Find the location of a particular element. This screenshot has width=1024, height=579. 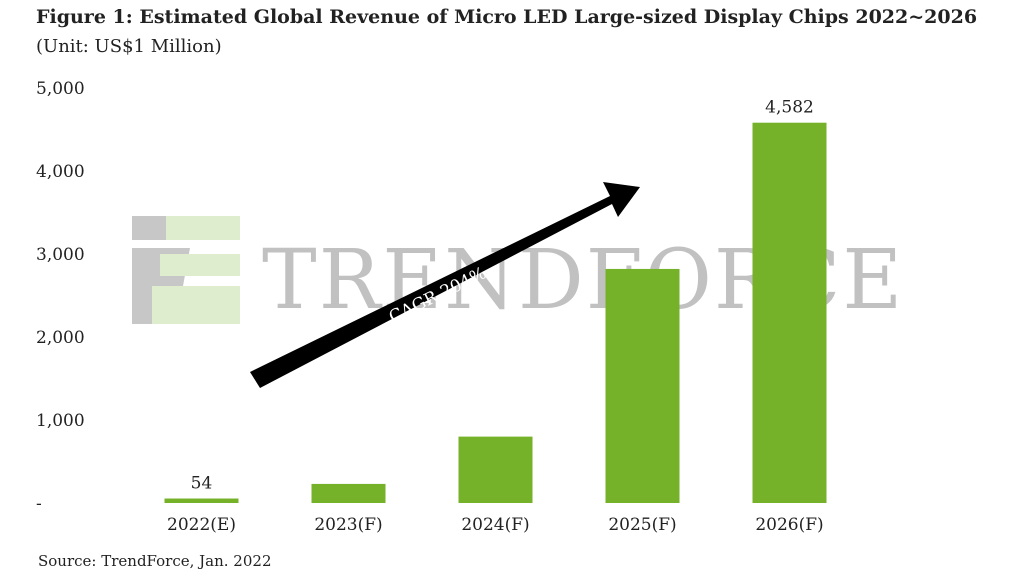

y-tick-label: - is located at coordinates (39, 504).